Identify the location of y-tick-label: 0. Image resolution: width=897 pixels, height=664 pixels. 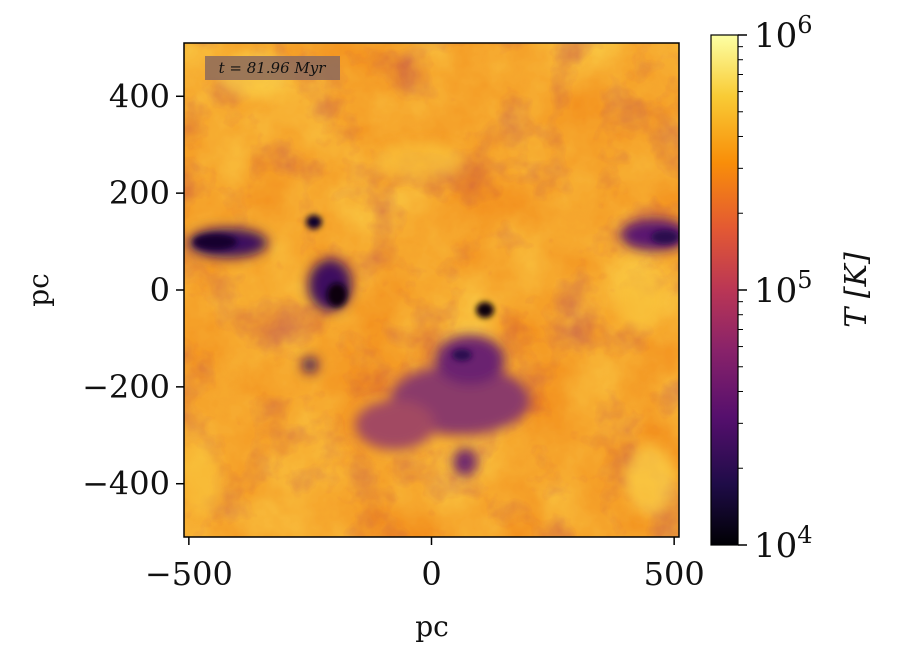
(160, 290).